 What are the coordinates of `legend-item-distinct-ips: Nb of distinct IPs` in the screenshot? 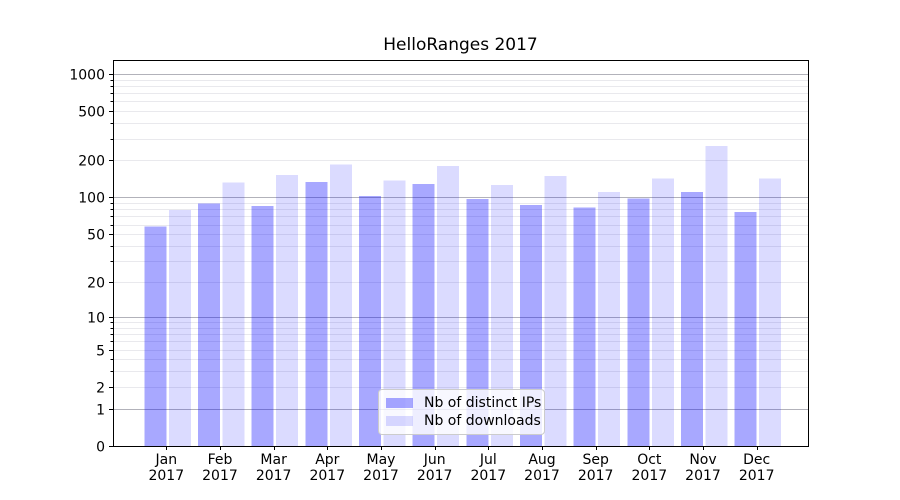 It's located at (463, 403).